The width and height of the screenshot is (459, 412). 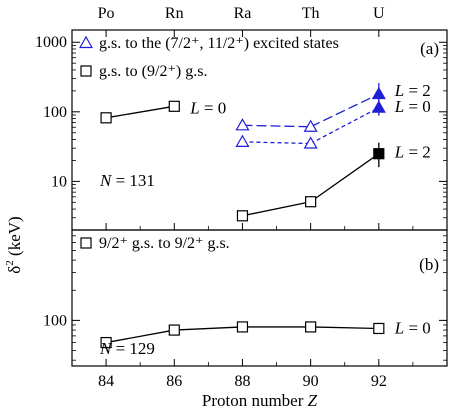 What do you see at coordinates (429, 264) in the screenshot?
I see `panel-tag: (b)` at bounding box center [429, 264].